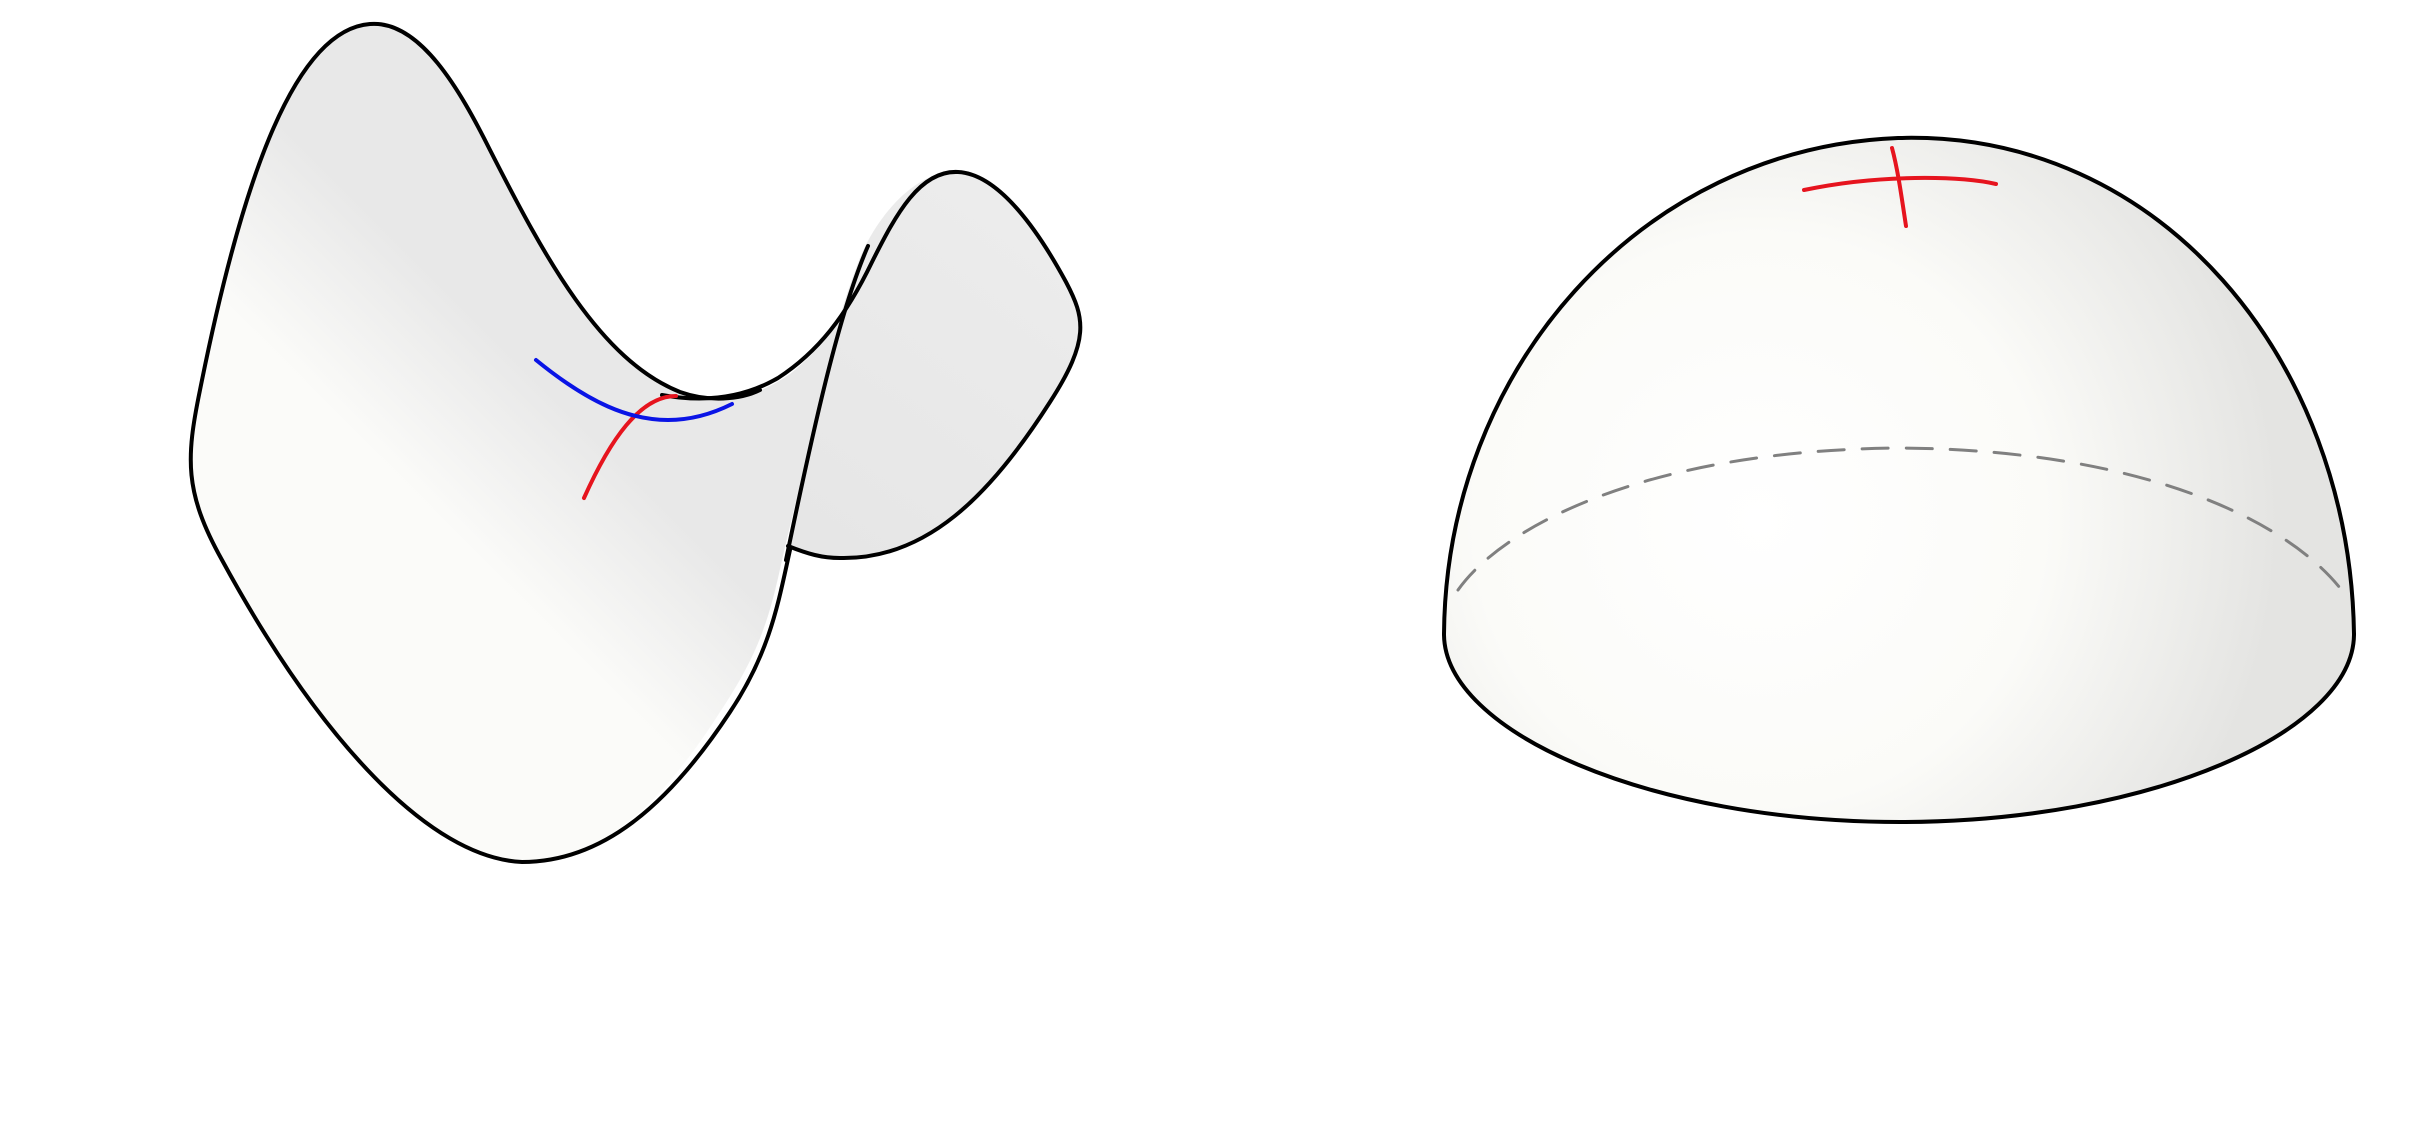  Describe the element at coordinates (634, 390) in the screenshot. I see `saddle-curve-blue` at that location.